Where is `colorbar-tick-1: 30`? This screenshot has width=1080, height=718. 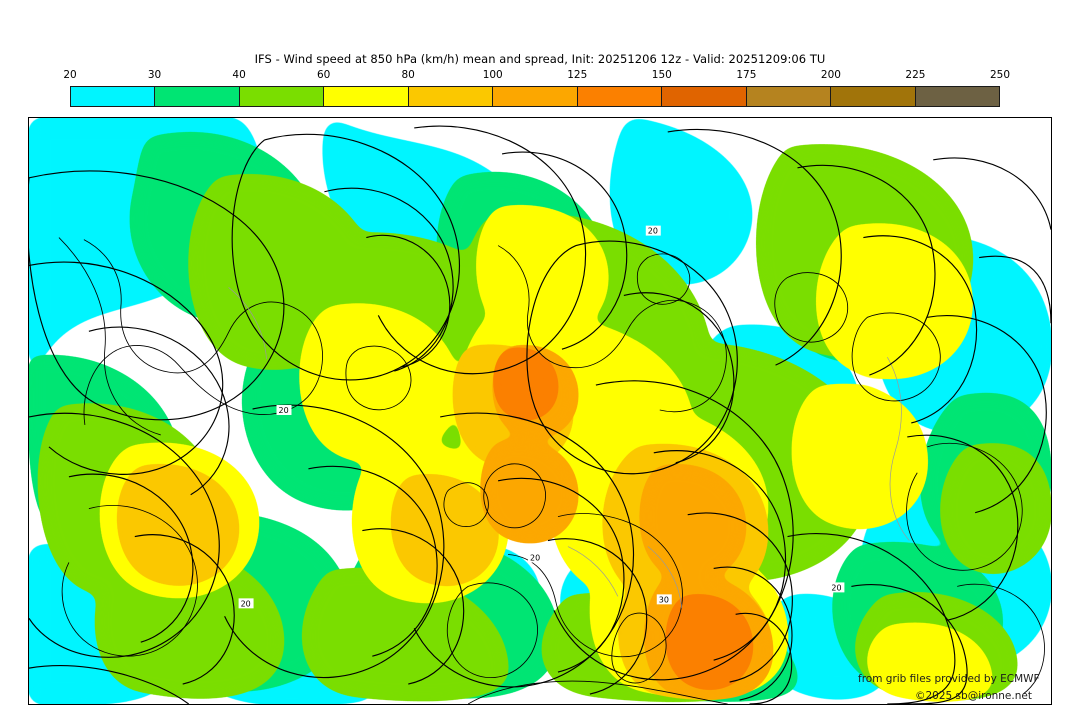 colorbar-tick-1: 30 is located at coordinates (154, 75).